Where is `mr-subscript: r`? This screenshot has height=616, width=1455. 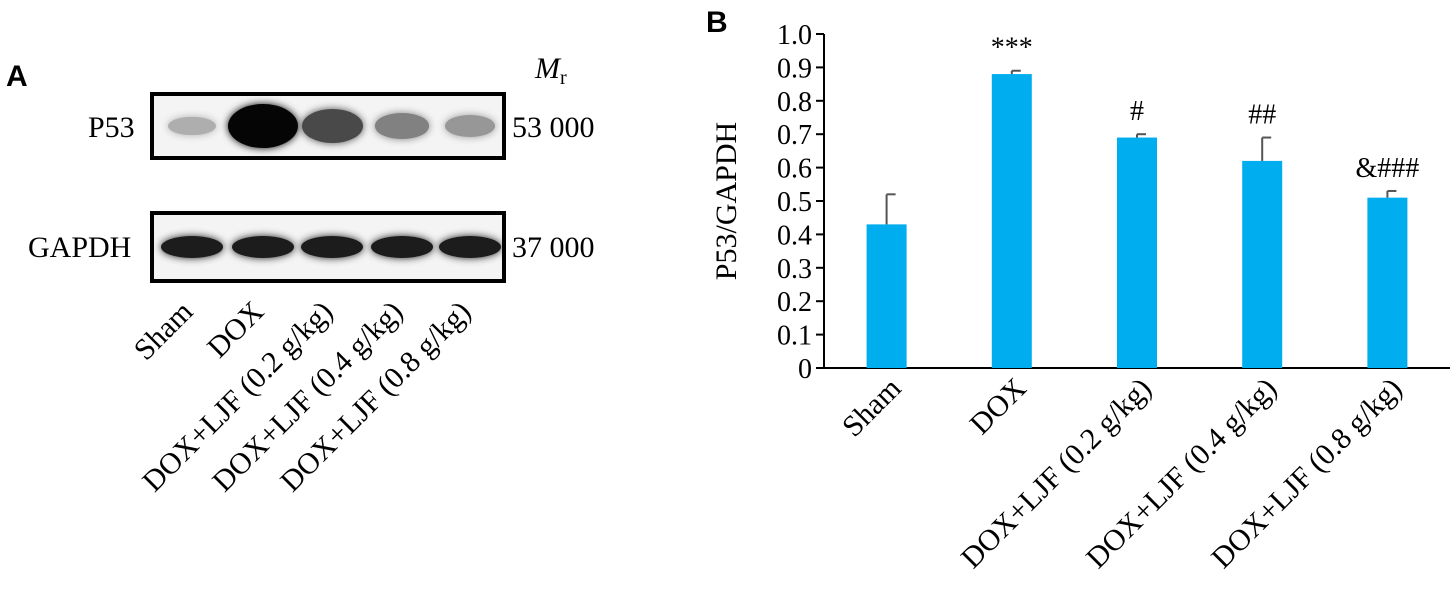 mr-subscript: r is located at coordinates (563, 78).